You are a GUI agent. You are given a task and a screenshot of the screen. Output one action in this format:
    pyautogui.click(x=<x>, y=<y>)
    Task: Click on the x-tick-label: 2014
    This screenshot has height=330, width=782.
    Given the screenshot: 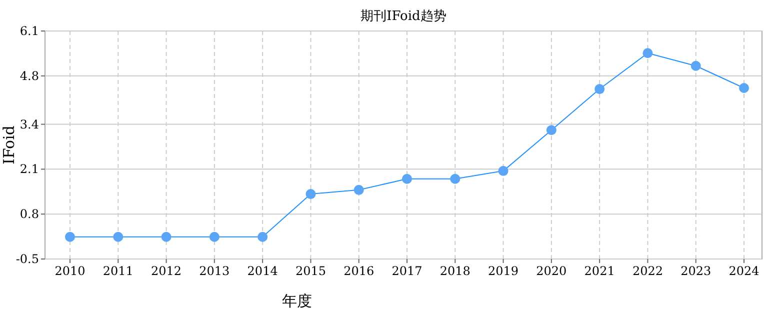 What is the action you would take?
    pyautogui.click(x=262, y=271)
    